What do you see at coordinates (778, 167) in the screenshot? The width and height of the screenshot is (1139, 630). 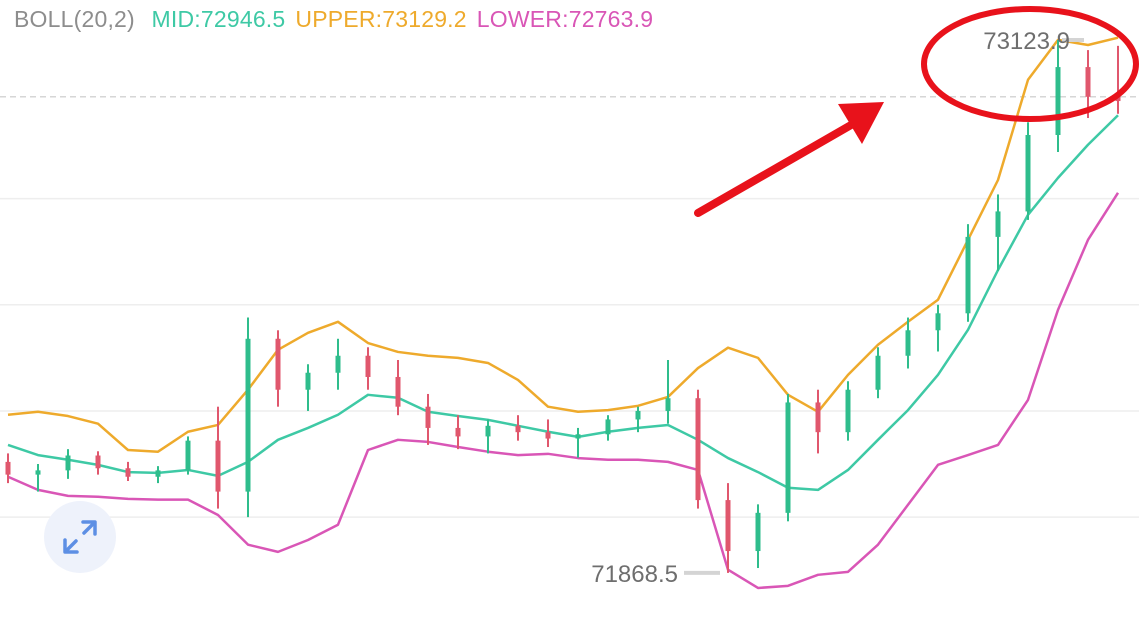 I see `annotation-arrow` at bounding box center [778, 167].